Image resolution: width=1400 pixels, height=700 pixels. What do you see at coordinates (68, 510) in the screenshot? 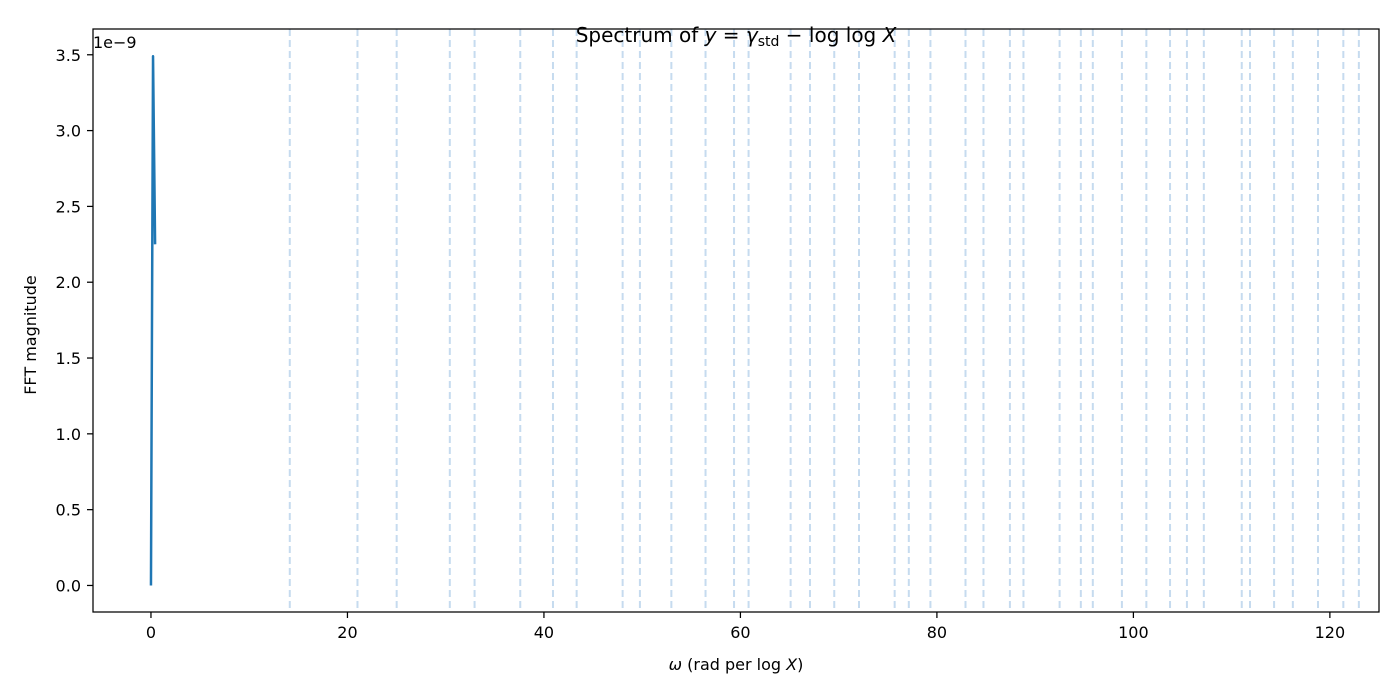
I see `y-tick-label: 0.5` at bounding box center [68, 510].